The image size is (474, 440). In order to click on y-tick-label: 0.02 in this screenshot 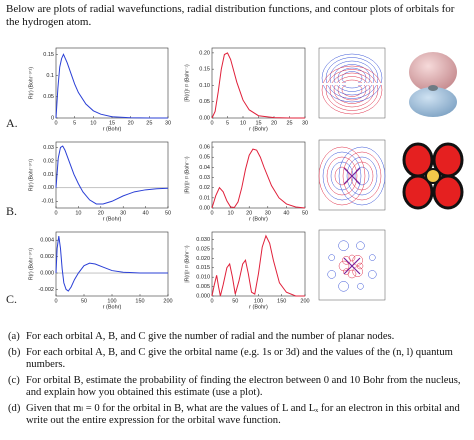, I will do `click(48, 161)`.